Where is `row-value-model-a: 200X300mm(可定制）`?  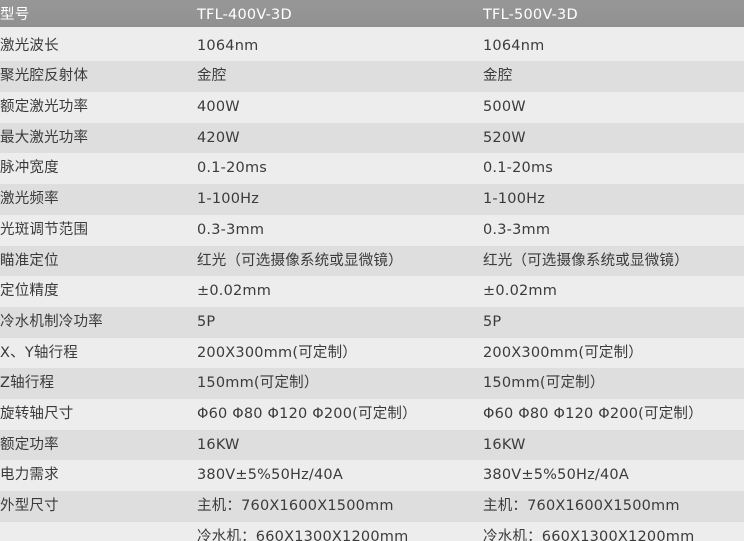
row-value-model-a: 200X300mm(可定制） is located at coordinates (340, 353).